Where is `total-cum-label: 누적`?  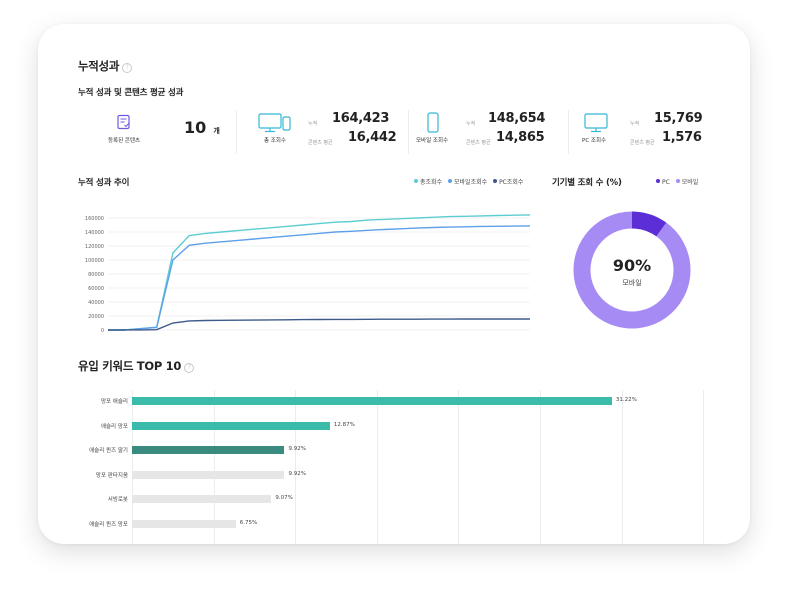
total-cum-label: 누적 is located at coordinates (313, 124).